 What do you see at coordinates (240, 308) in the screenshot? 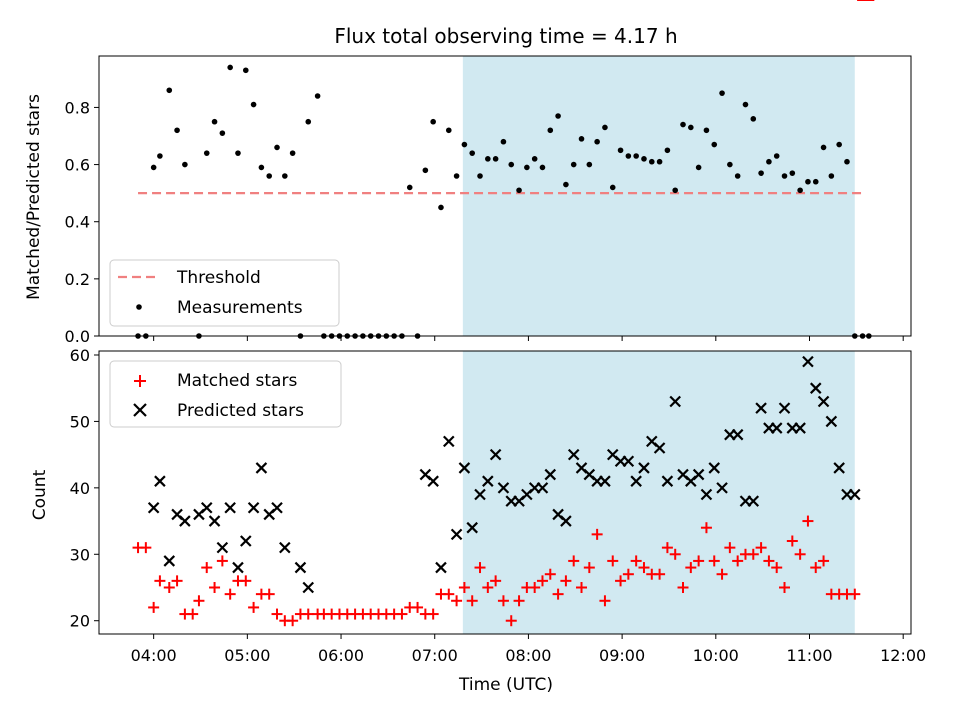
I see `legend-measurements-label: Measurements` at bounding box center [240, 308].